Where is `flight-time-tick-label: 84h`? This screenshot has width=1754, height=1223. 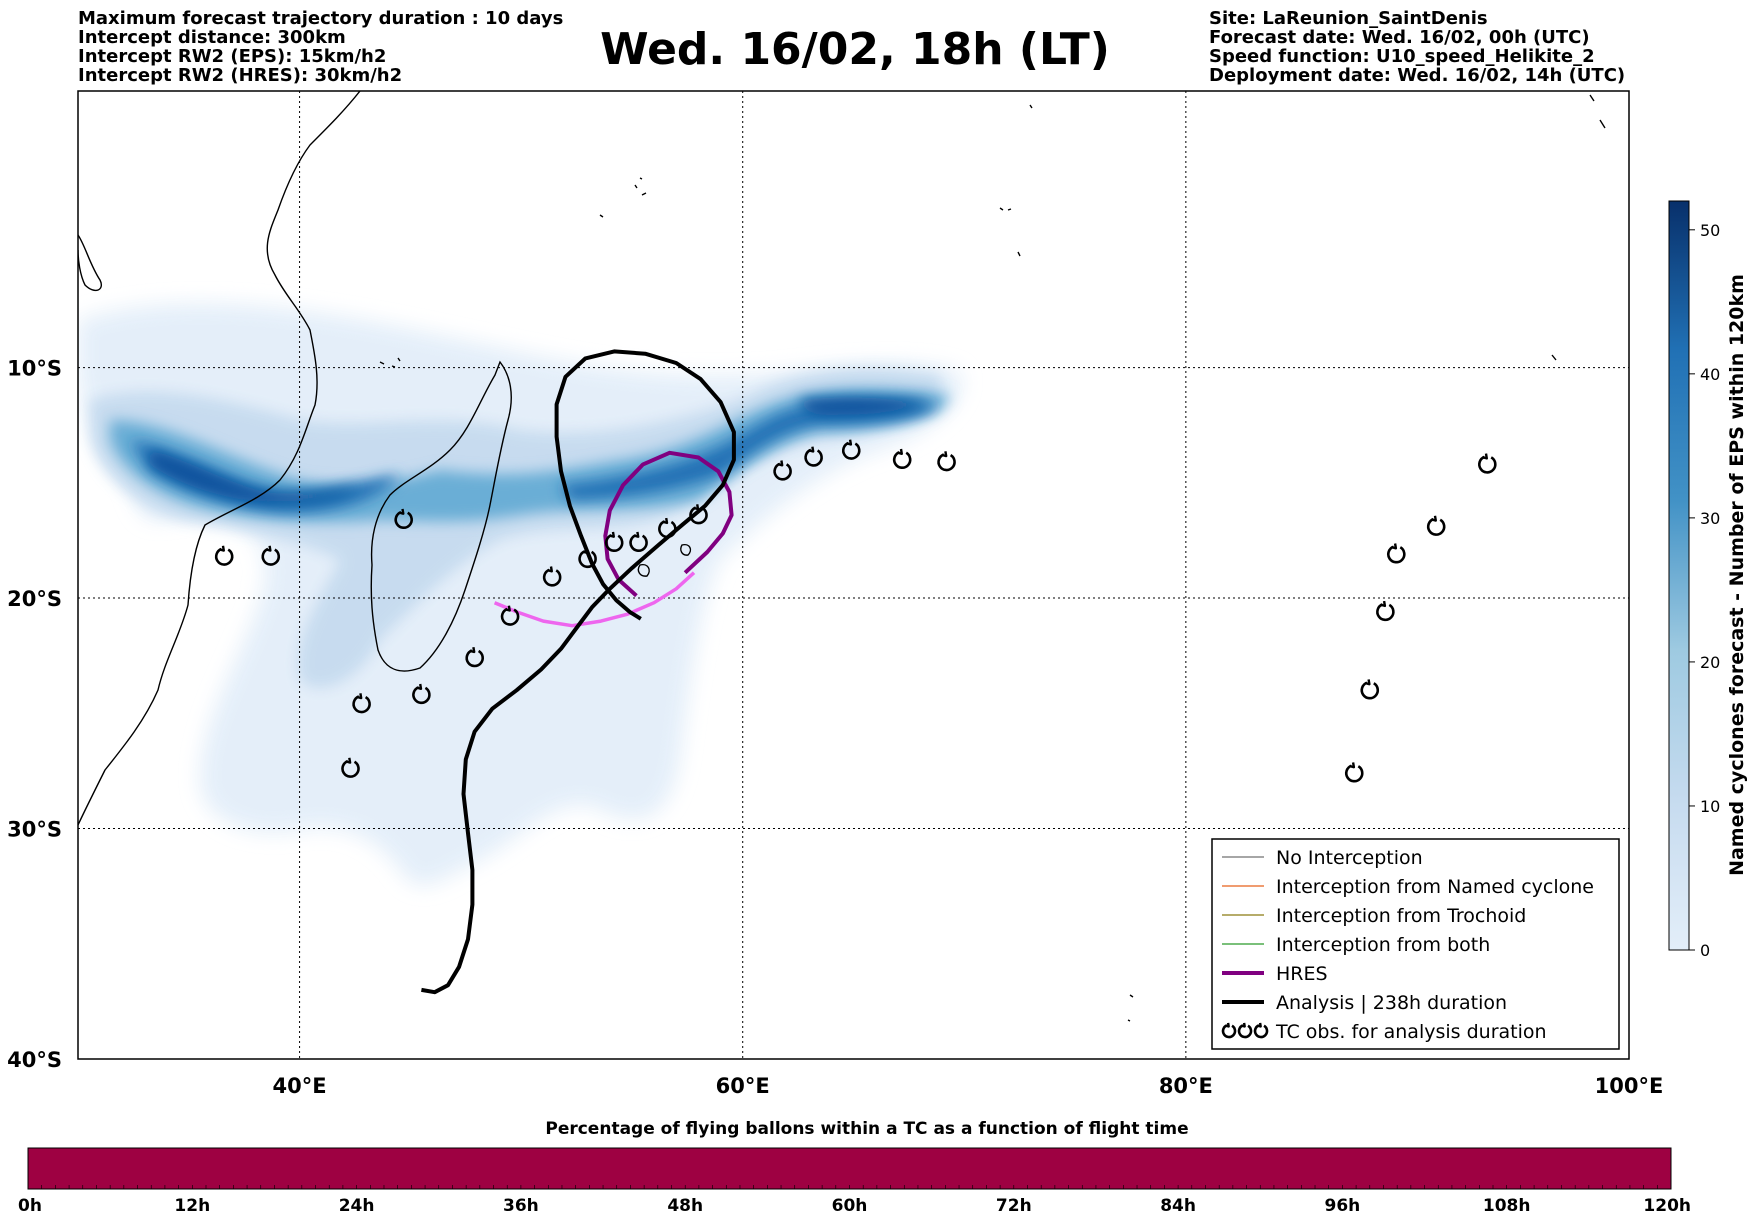 flight-time-tick-label: 84h is located at coordinates (1178, 1206).